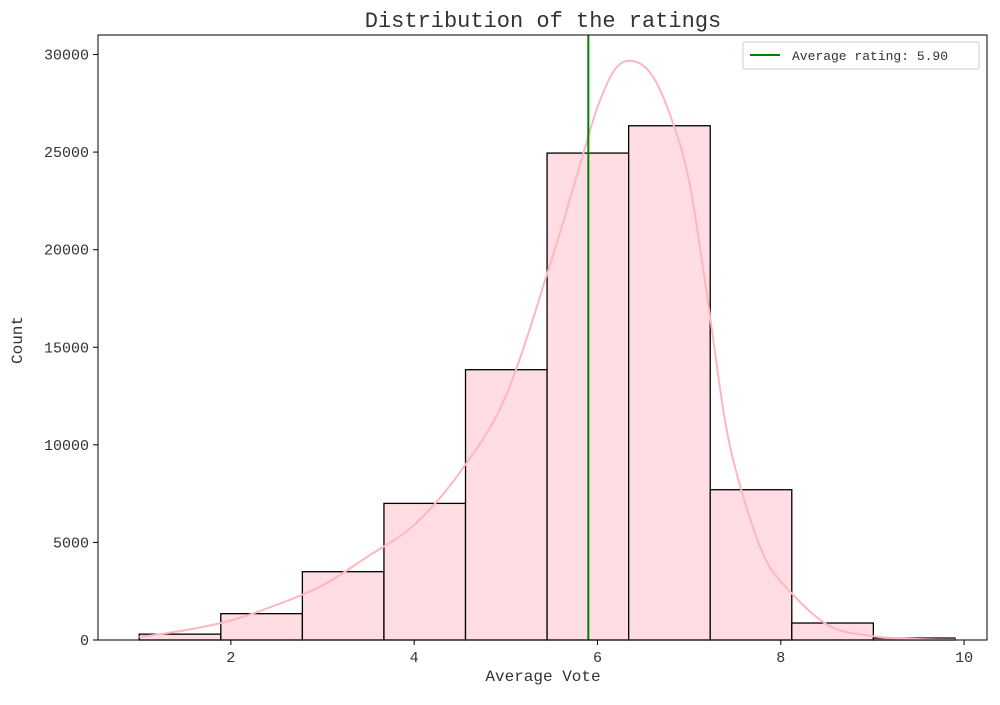 The image size is (1000, 705). Describe the element at coordinates (964, 658) in the screenshot. I see `x-tick-label-10: 10` at that location.